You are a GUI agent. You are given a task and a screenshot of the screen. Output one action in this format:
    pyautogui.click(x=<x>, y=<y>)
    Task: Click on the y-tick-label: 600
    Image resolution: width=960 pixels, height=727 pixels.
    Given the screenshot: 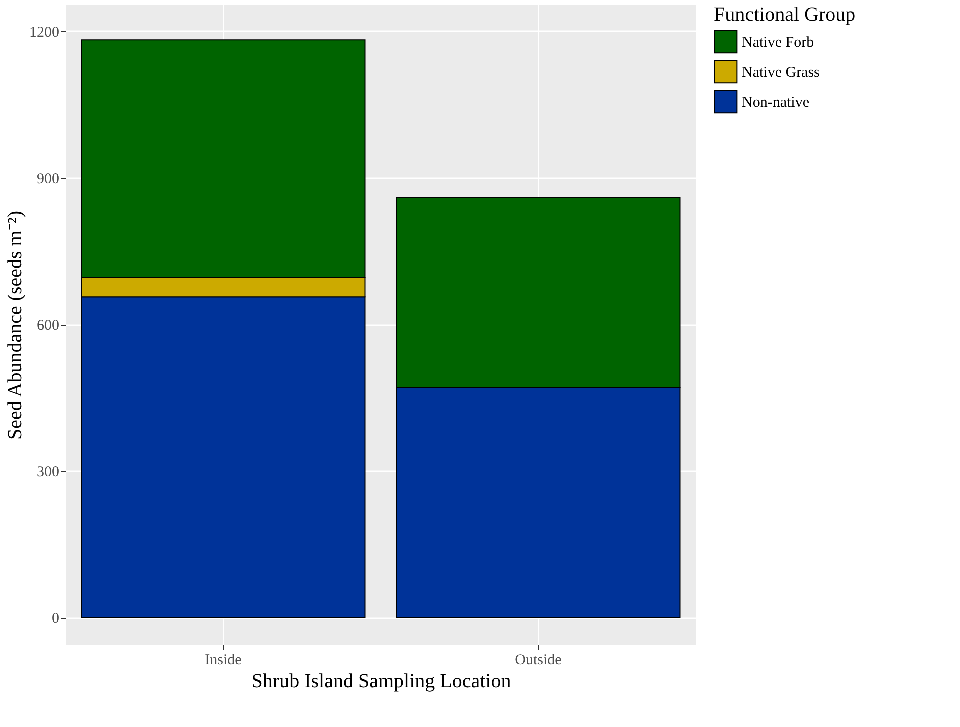 What is the action you would take?
    pyautogui.click(x=48, y=326)
    